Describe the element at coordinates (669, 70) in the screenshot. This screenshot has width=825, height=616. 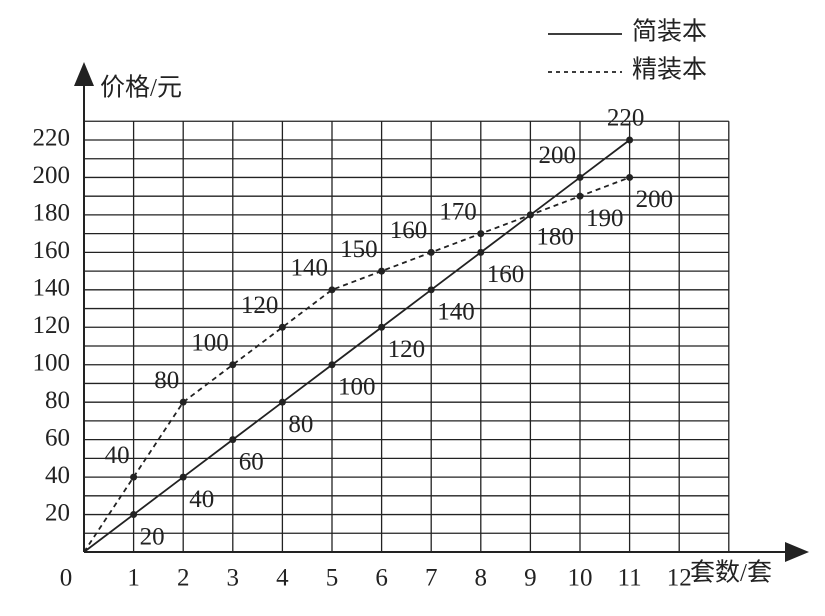
I see `legend-label: 精装本` at that location.